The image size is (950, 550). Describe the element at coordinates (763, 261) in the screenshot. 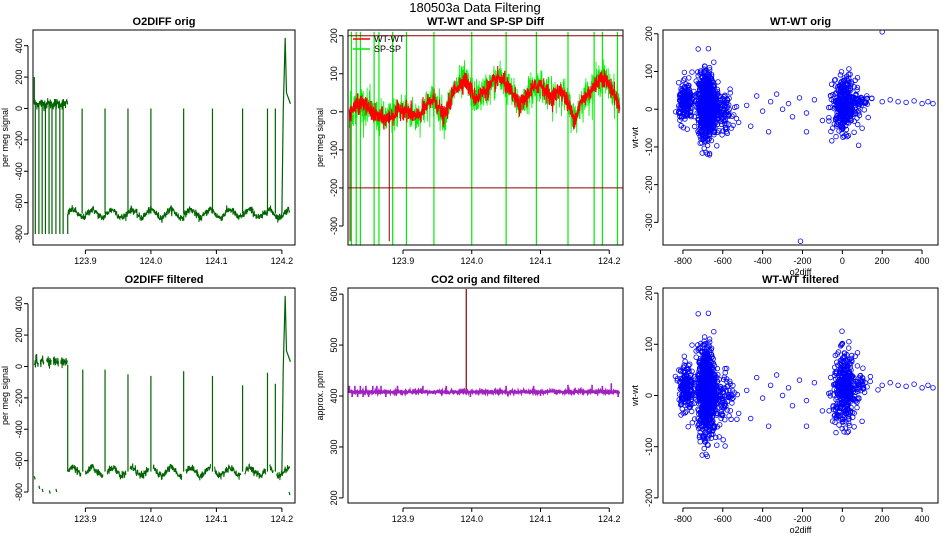

I see `x-tick-label: -400` at that location.